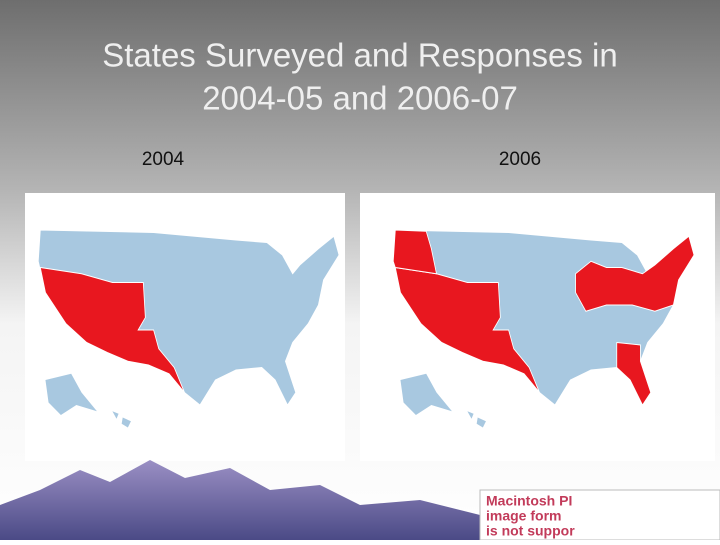 The image size is (720, 545). Describe the element at coordinates (599, 515) in the screenshot. I see `broken-image` at that location.